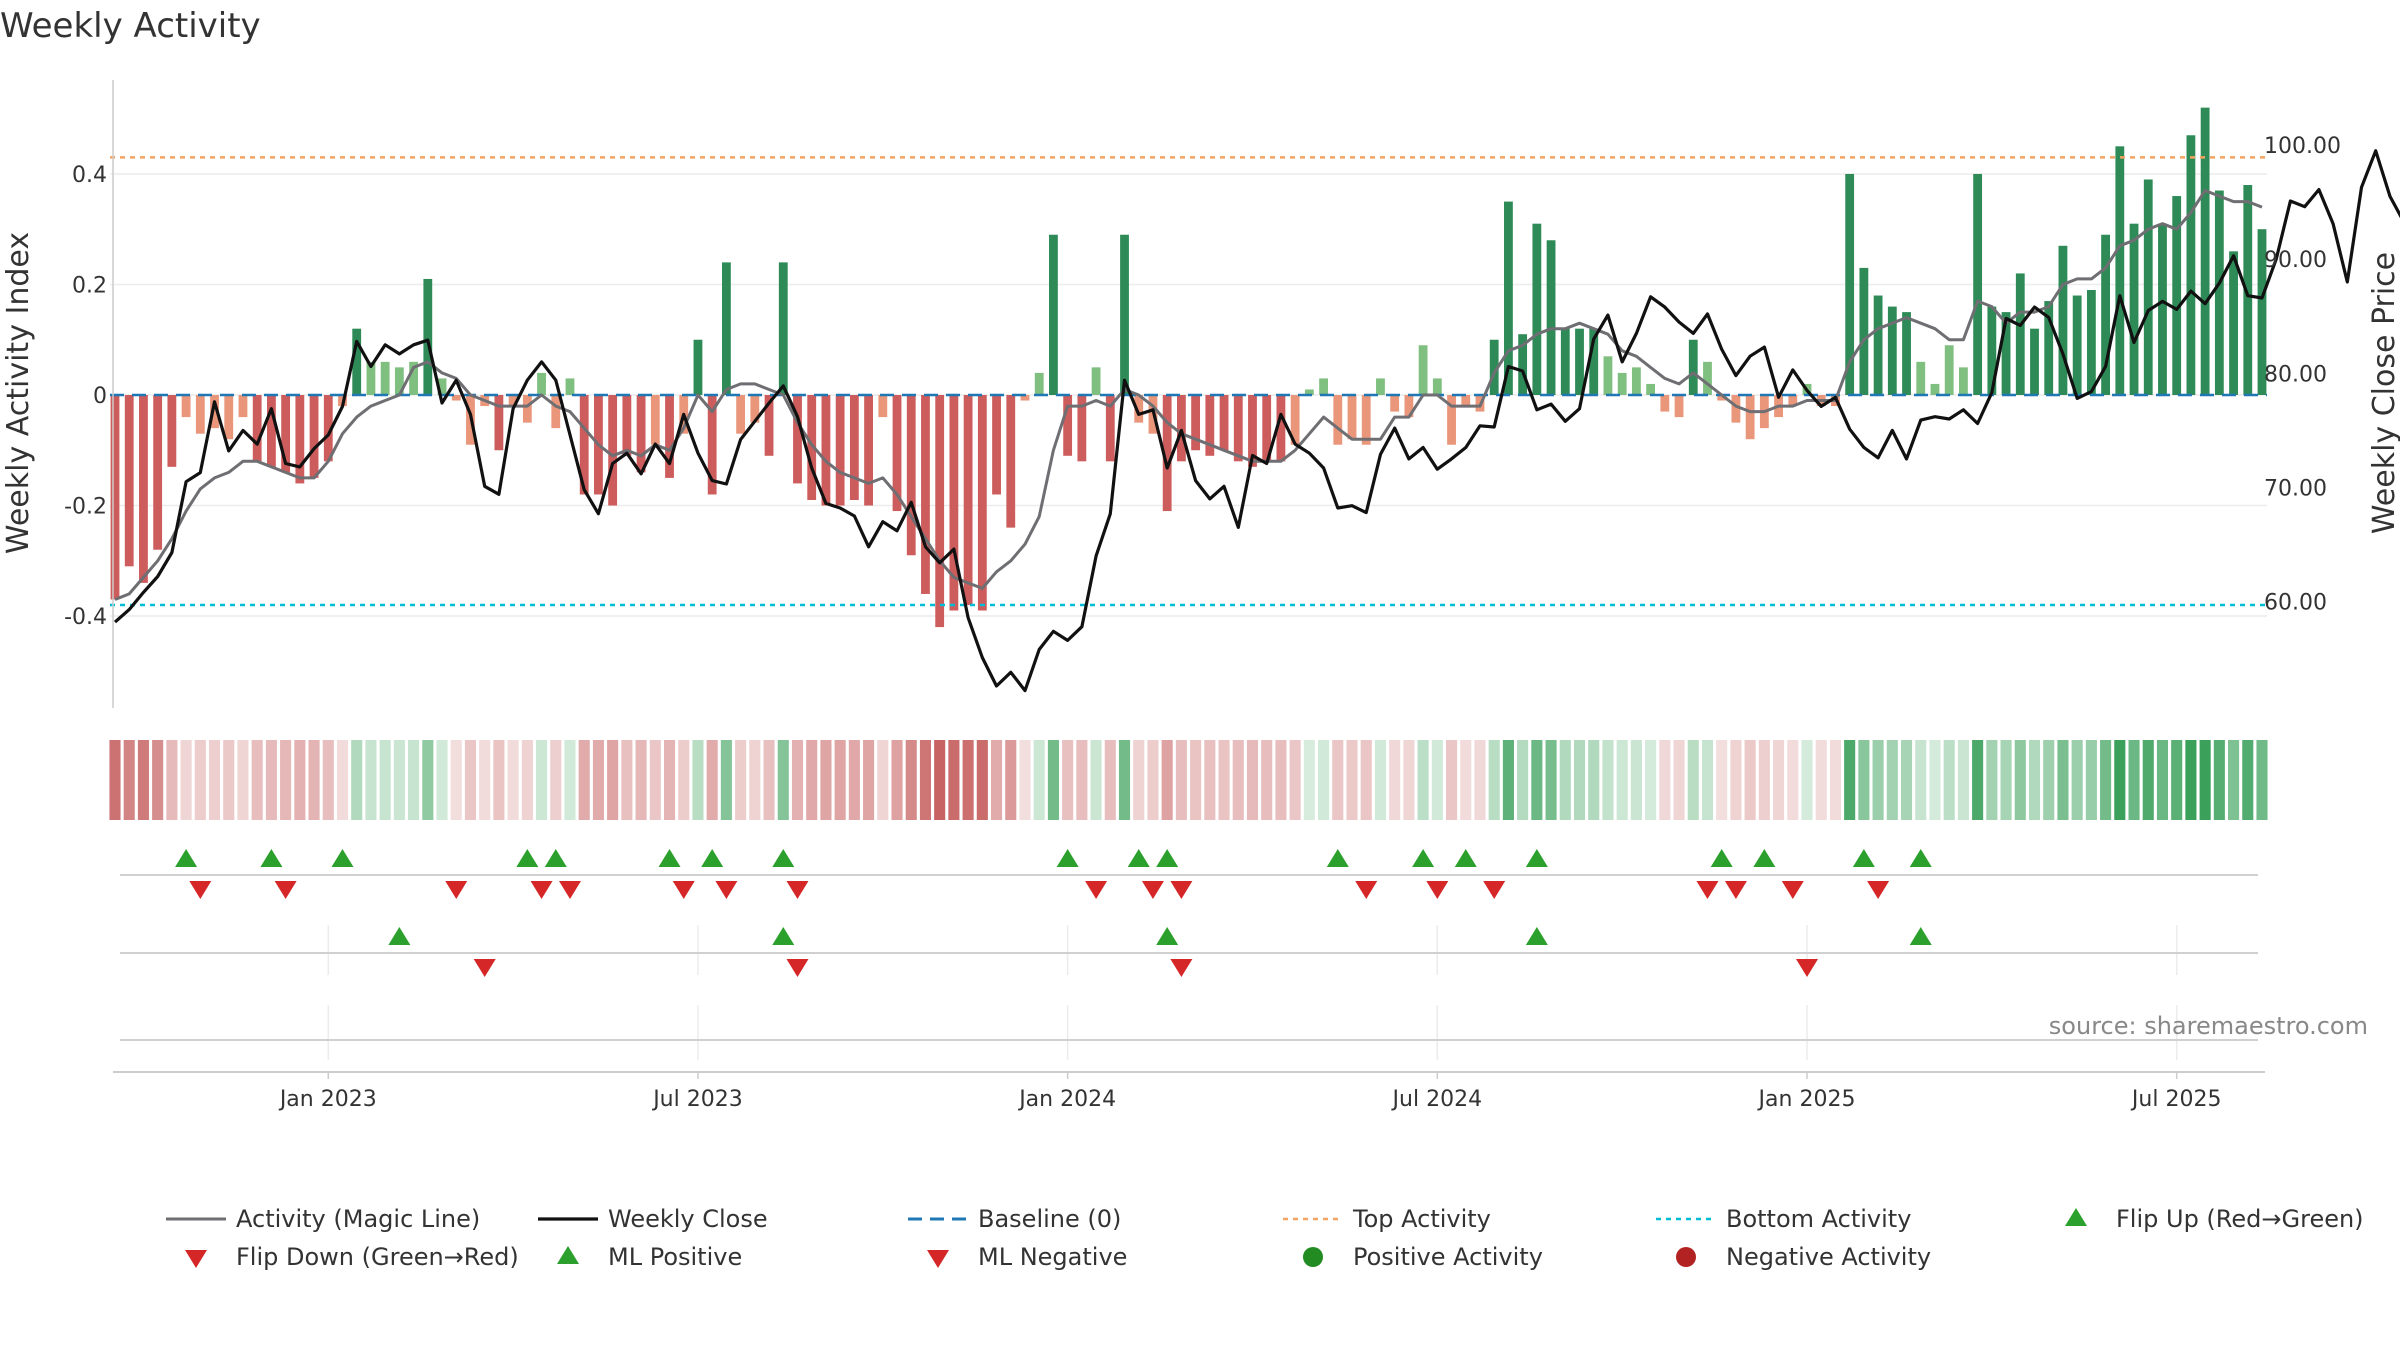 This screenshot has height=1350, width=2400. I want to click on legend-label: Negative Activity, so click(1828, 1257).